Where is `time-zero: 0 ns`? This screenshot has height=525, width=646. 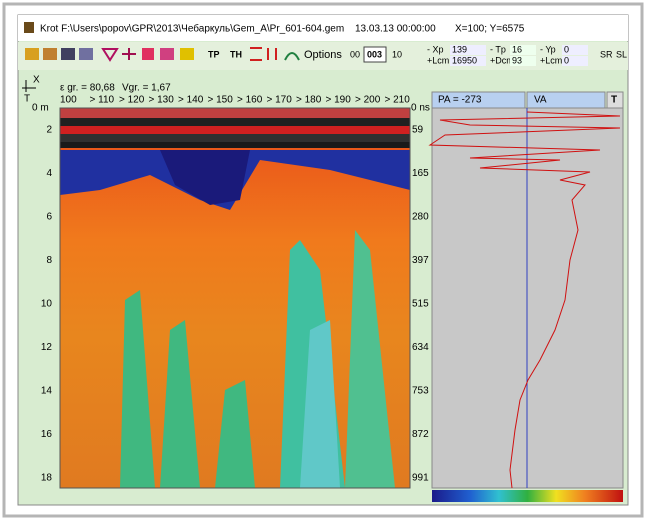 time-zero: 0 ns is located at coordinates (420, 108).